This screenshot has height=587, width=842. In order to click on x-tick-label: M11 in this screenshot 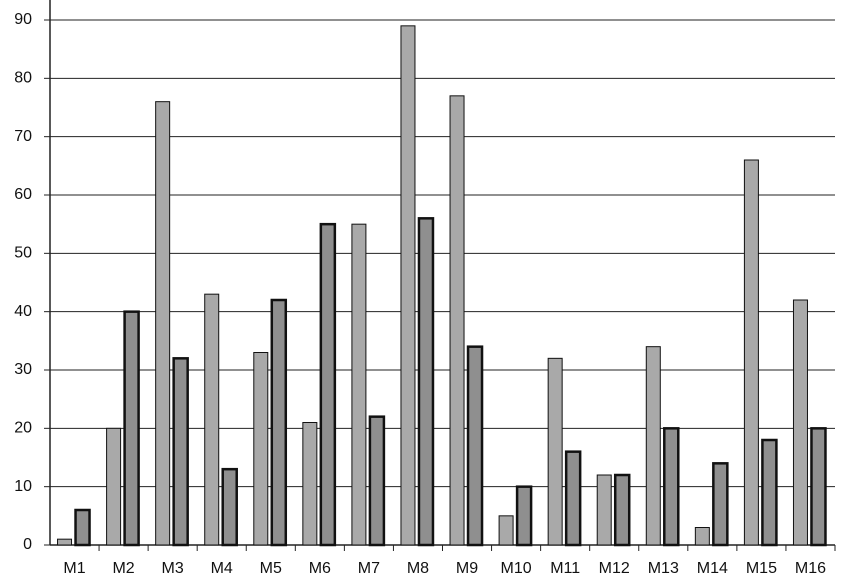, I will do `click(565, 568)`.